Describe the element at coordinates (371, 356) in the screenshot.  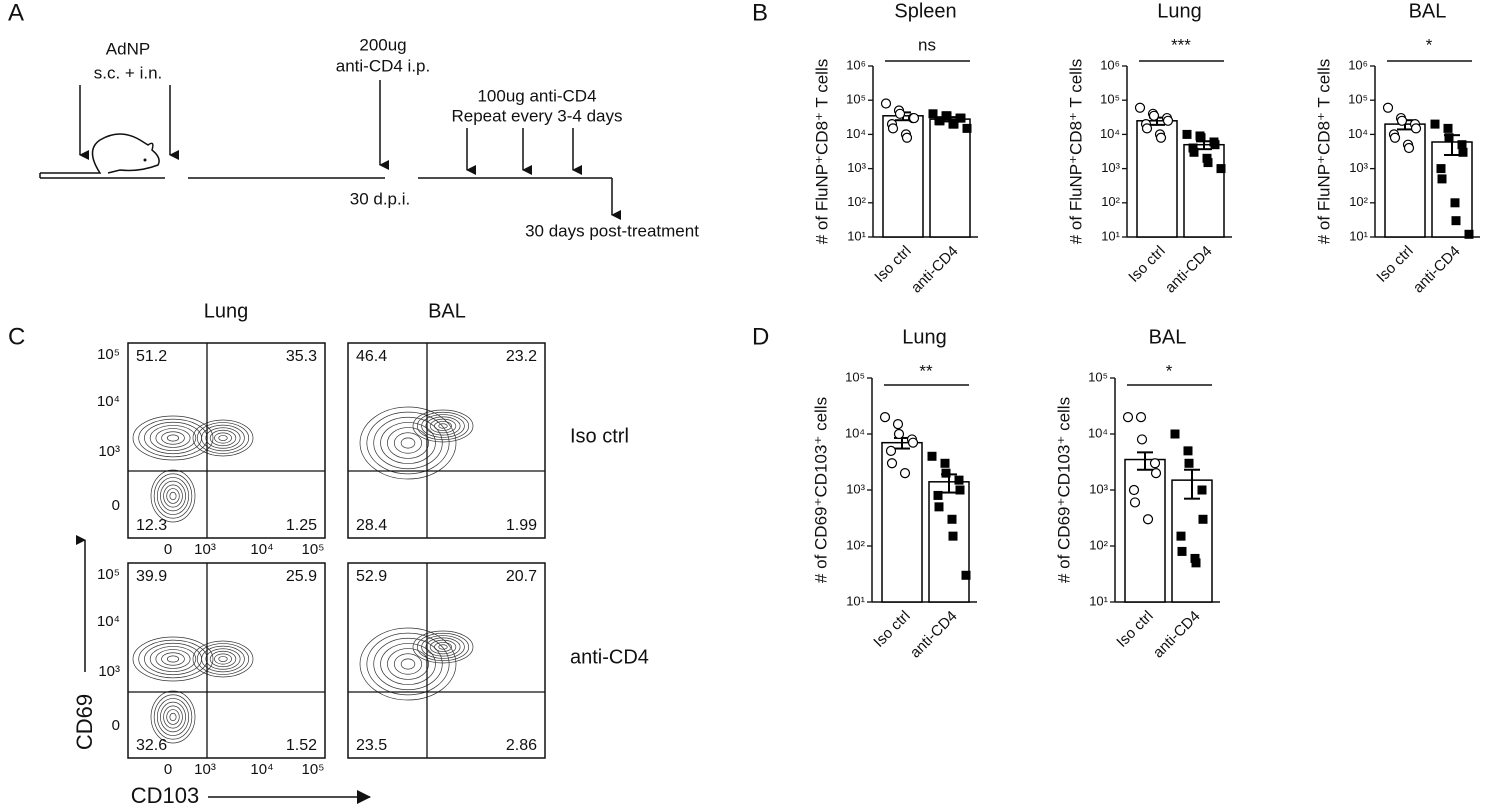
I see `quadrant-value: 46.4` at that location.